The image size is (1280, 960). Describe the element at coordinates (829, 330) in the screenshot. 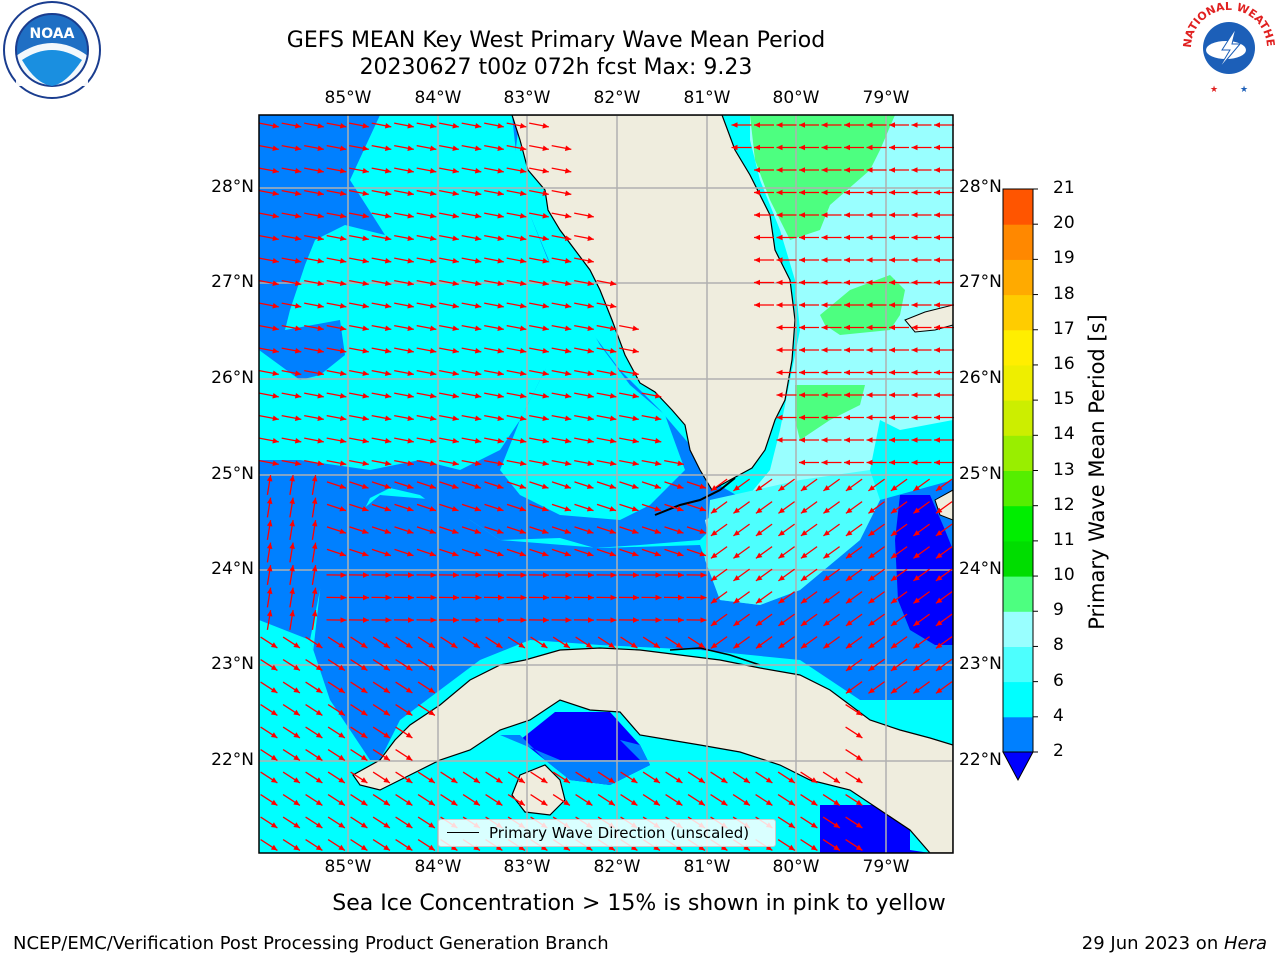

I see `light-cyan-region-atlantic` at that location.